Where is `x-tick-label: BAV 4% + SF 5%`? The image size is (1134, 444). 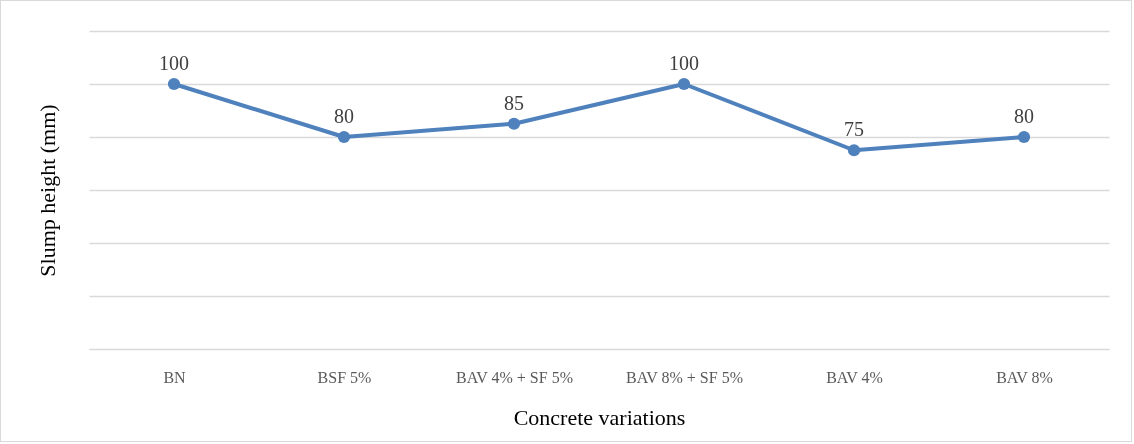 x-tick-label: BAV 4% + SF 5% is located at coordinates (514, 377).